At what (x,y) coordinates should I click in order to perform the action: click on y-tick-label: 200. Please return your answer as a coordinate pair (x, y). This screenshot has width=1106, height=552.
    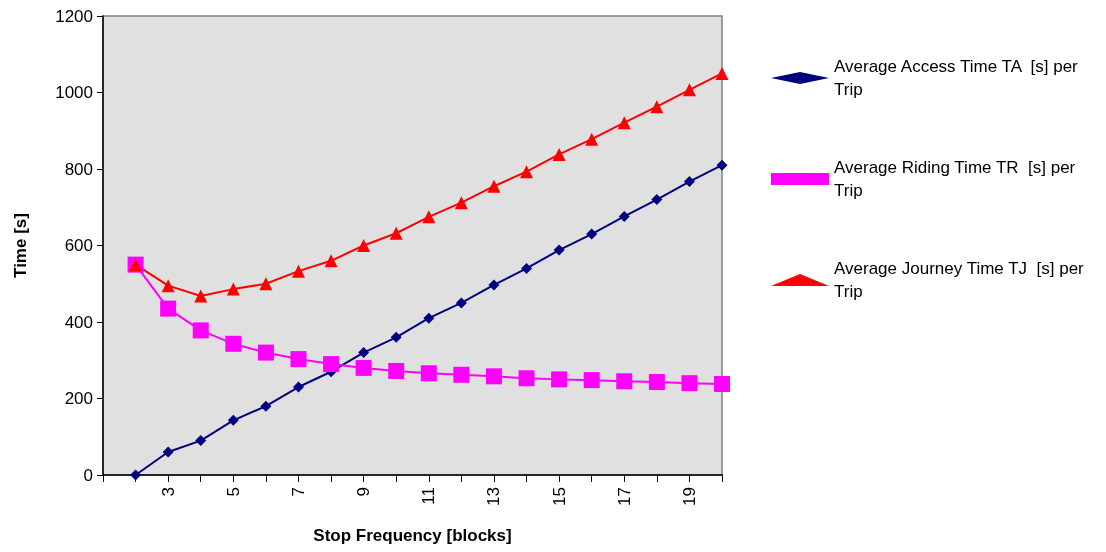
    Looking at the image, I should click on (78, 398).